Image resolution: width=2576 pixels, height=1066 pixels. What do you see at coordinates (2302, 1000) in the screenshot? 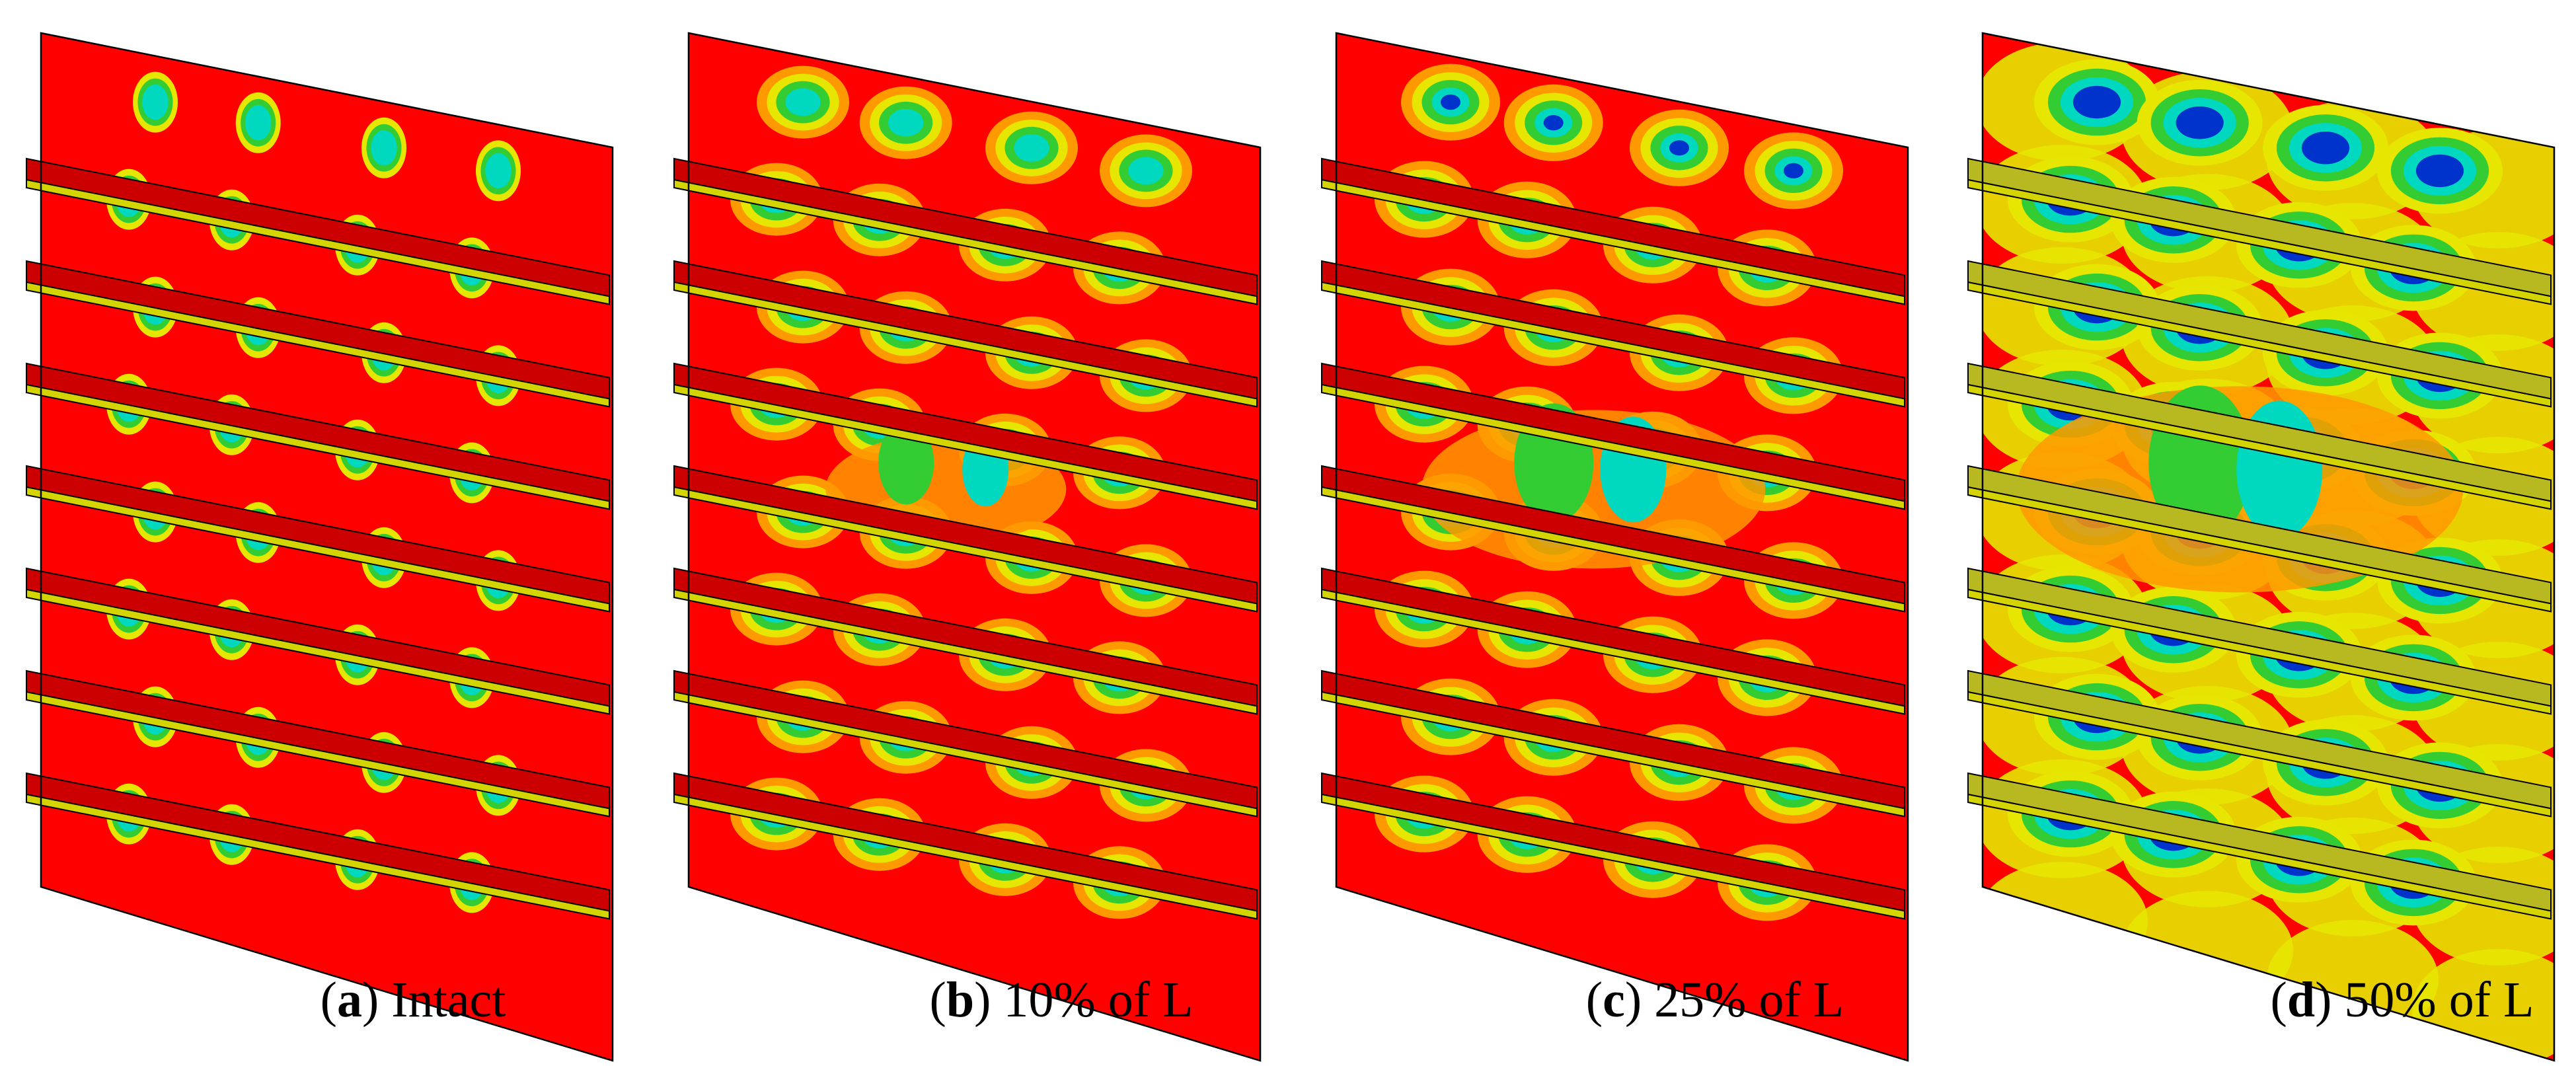
I see `caption-d-letter: d` at bounding box center [2302, 1000].